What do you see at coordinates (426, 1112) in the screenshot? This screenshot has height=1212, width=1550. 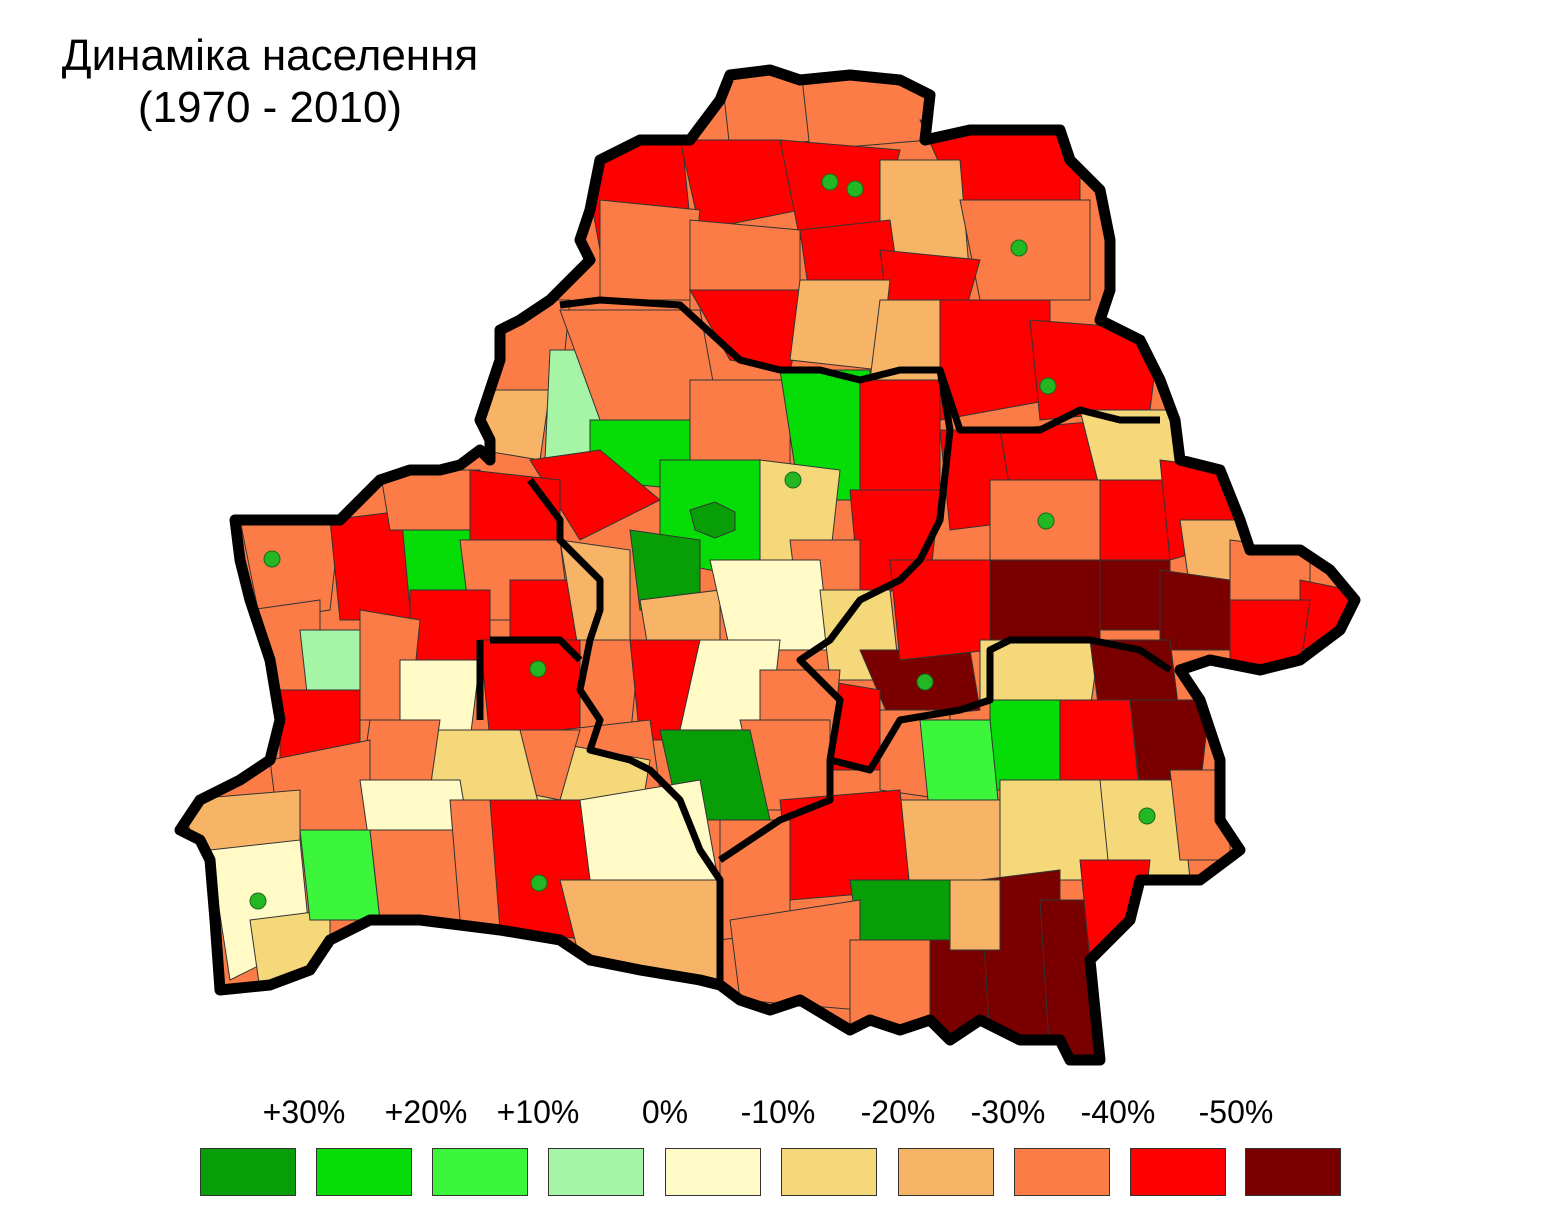 I see `legend-label: +20%` at bounding box center [426, 1112].